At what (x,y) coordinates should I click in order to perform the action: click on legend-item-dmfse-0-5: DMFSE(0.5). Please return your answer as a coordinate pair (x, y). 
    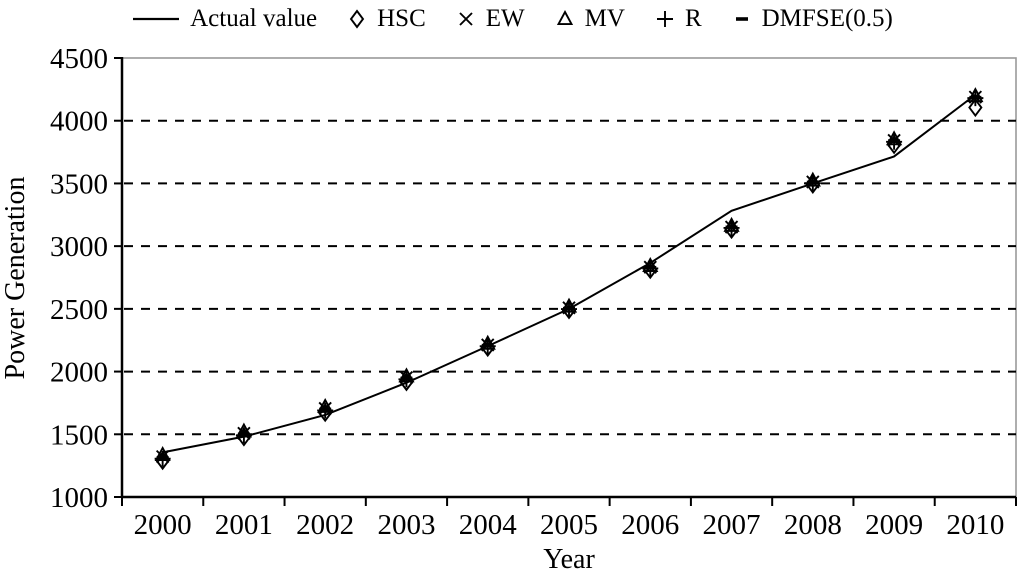
    Looking at the image, I should click on (812, 19).